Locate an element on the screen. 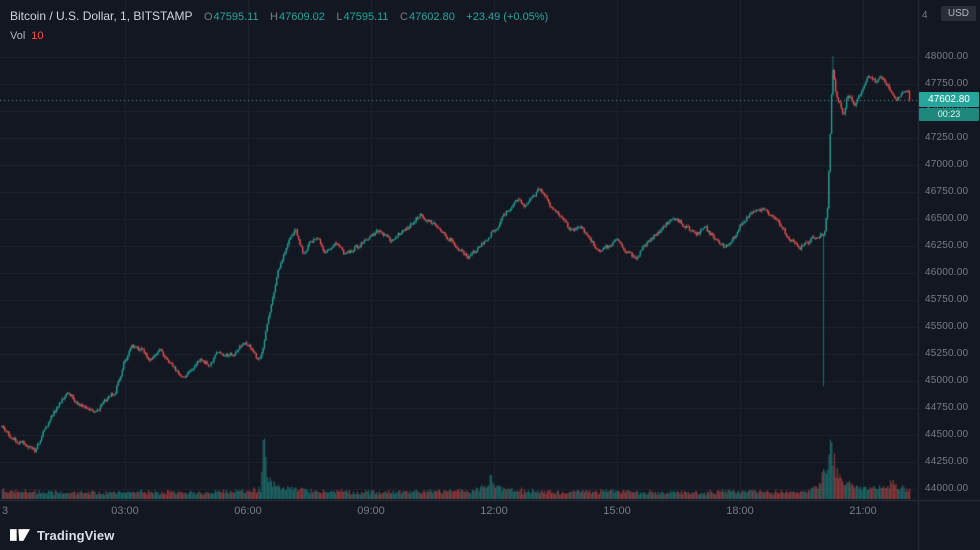 Image resolution: width=980 pixels, height=550 pixels. price-tick: 46000.00 is located at coordinates (947, 272).